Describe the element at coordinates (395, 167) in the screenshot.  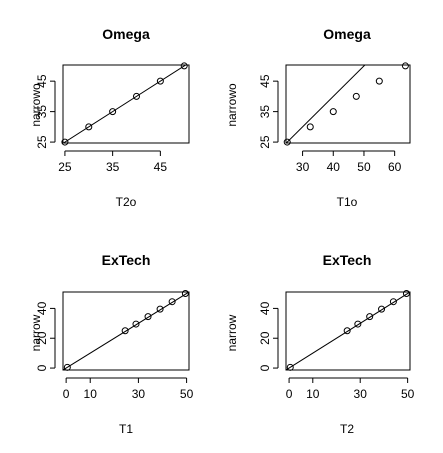
I see `x-tick-label: 60` at that location.